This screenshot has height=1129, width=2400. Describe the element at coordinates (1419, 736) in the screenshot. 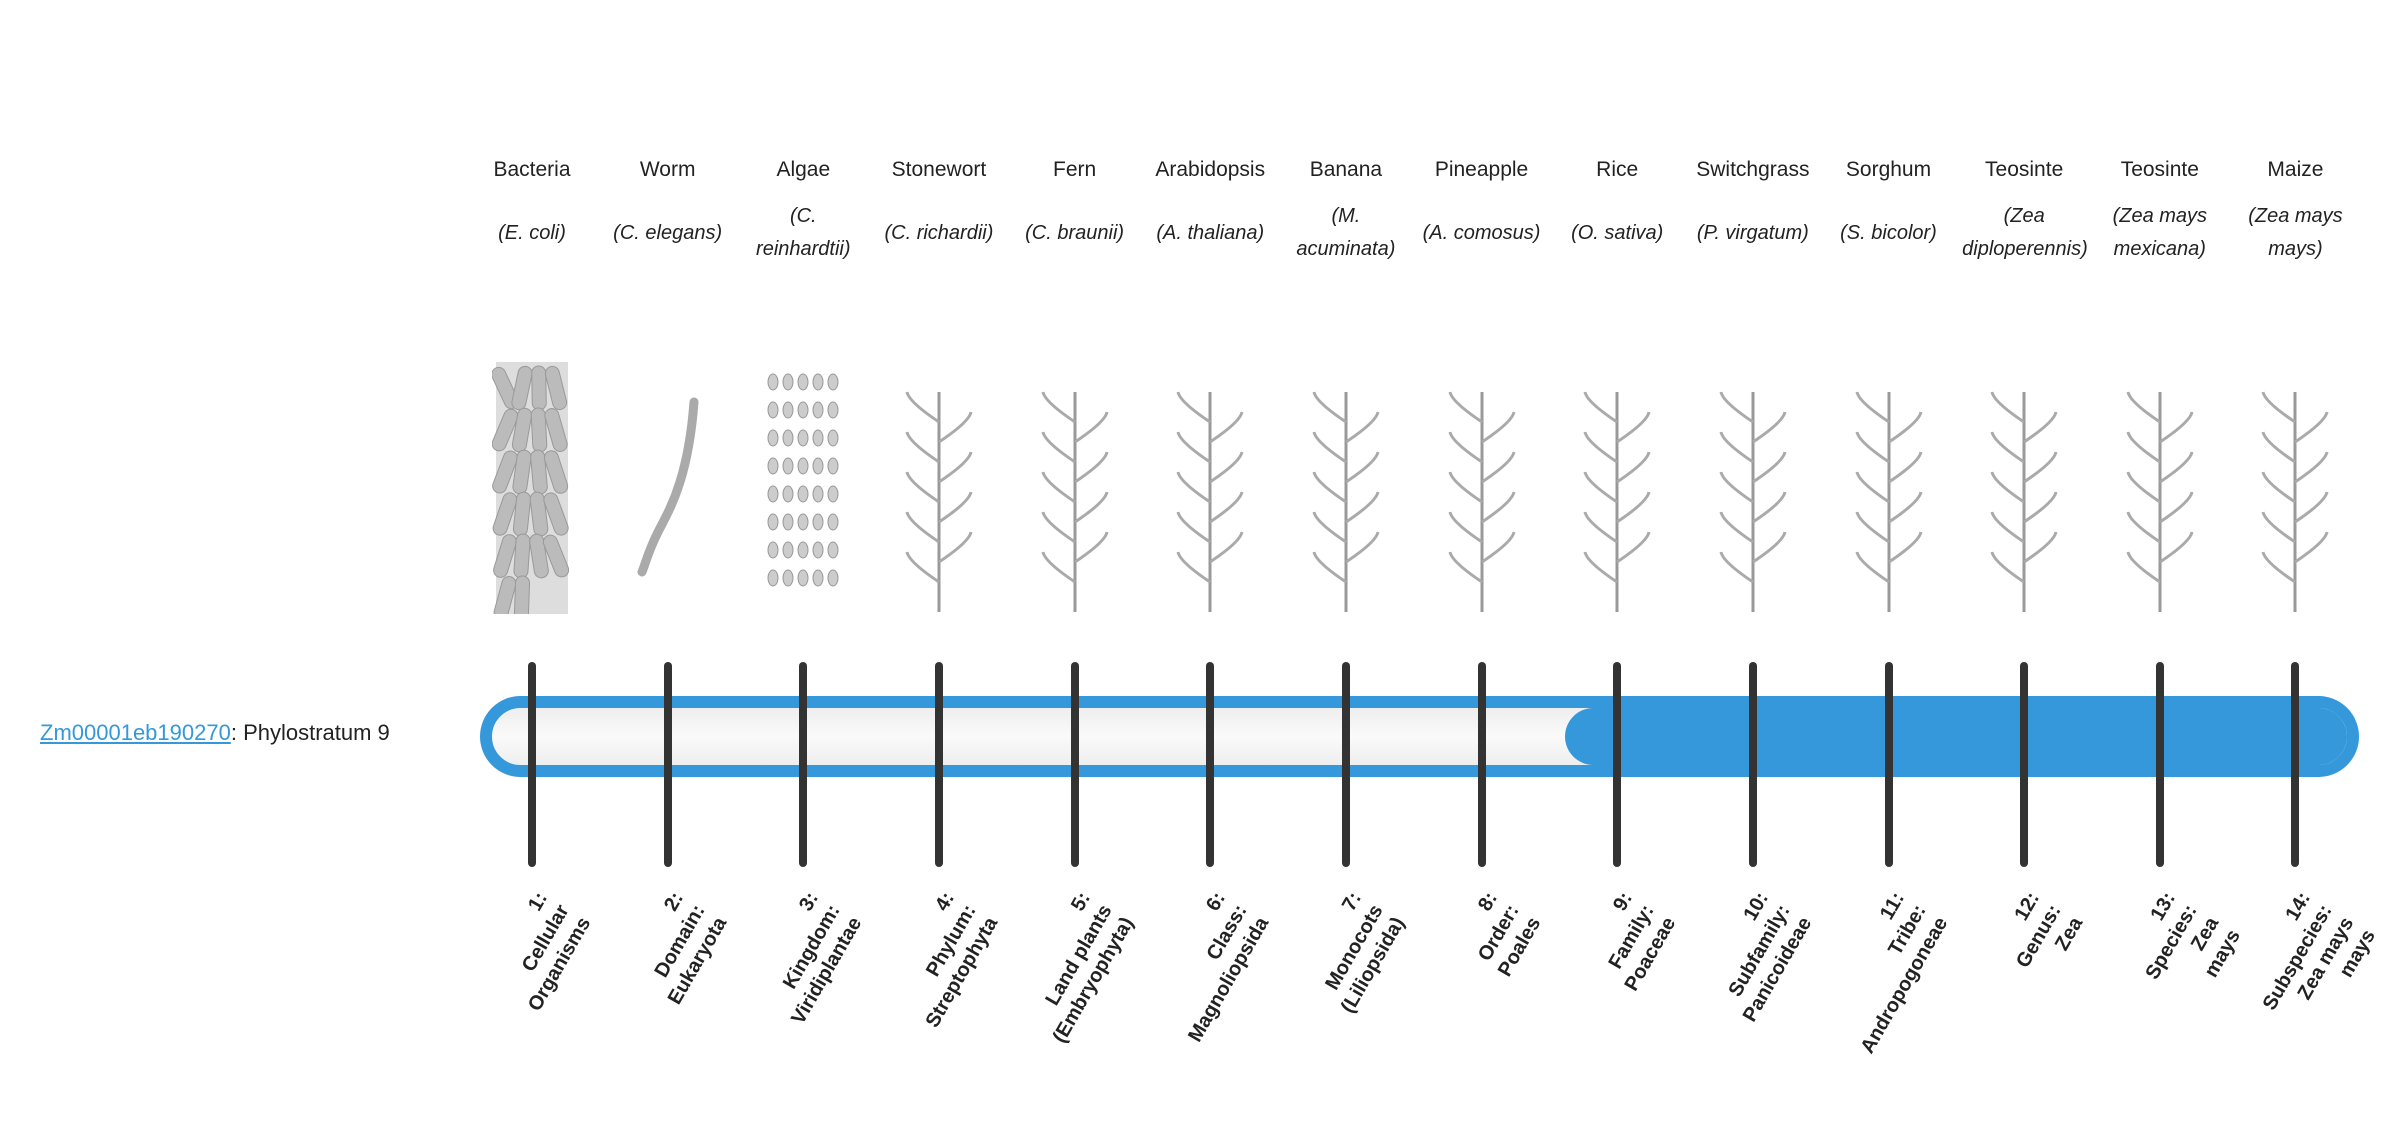

I see `phylostratum-bar` at that location.